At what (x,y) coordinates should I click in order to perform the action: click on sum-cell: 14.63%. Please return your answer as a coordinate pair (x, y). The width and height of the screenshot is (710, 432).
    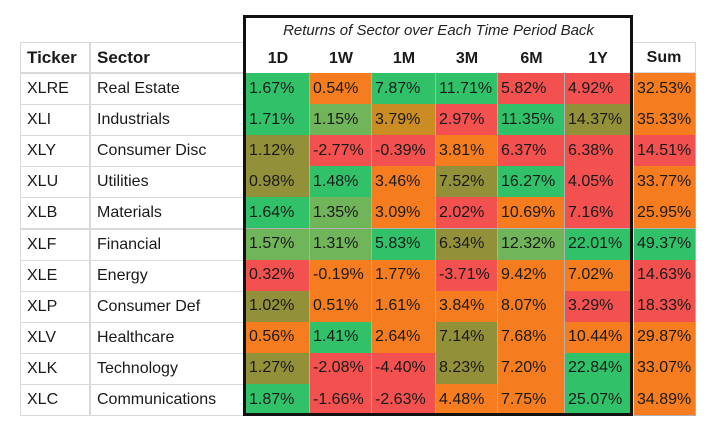
    Looking at the image, I should click on (664, 275).